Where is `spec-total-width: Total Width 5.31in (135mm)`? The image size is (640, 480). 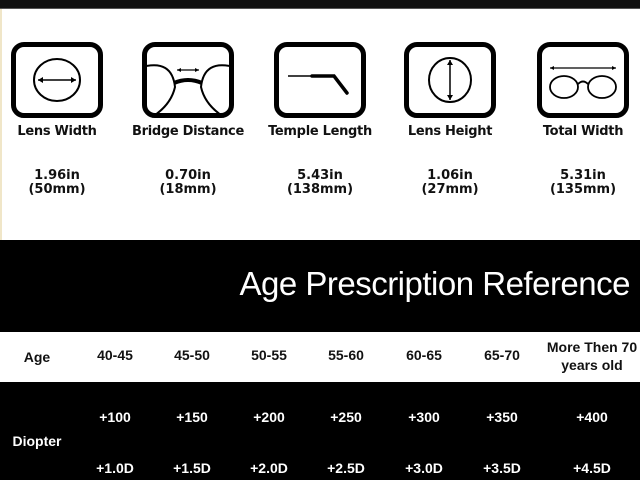
spec-total-width: Total Width 5.31in (135mm) is located at coordinates (581, 119).